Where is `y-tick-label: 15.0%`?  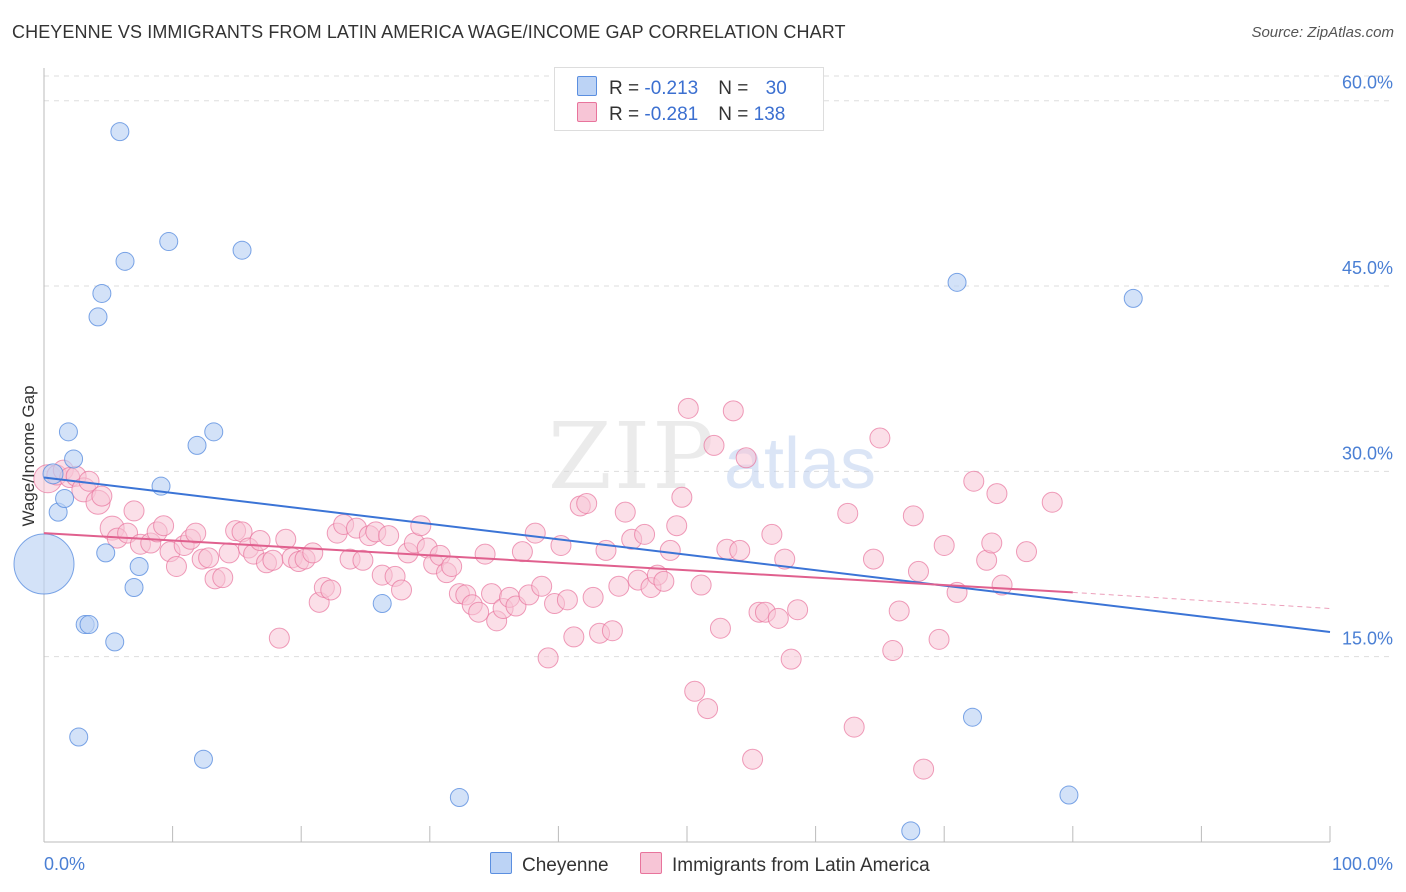
y-tick-label: 15.0% is located at coordinates (1367, 639).